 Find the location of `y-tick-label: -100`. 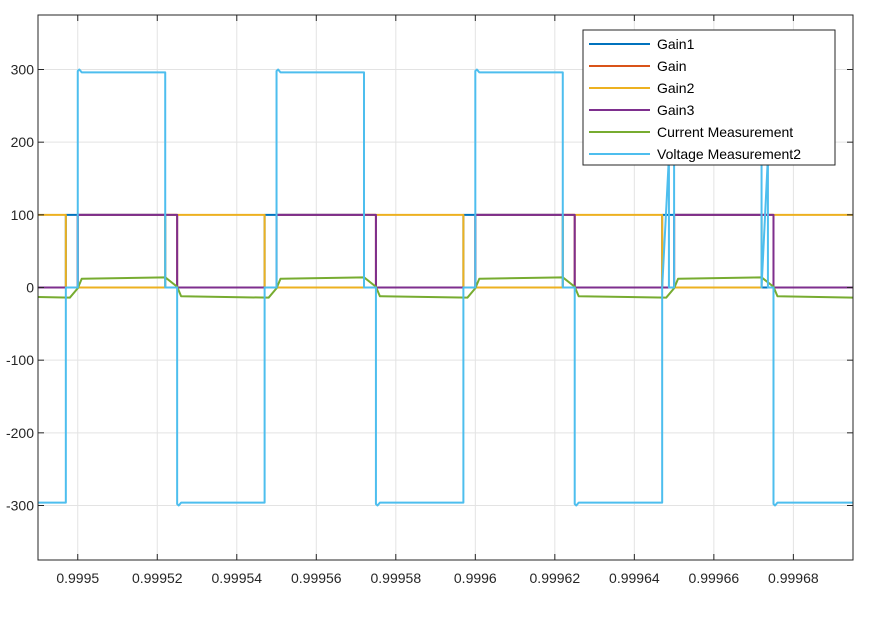

y-tick-label: -100 is located at coordinates (20, 360).